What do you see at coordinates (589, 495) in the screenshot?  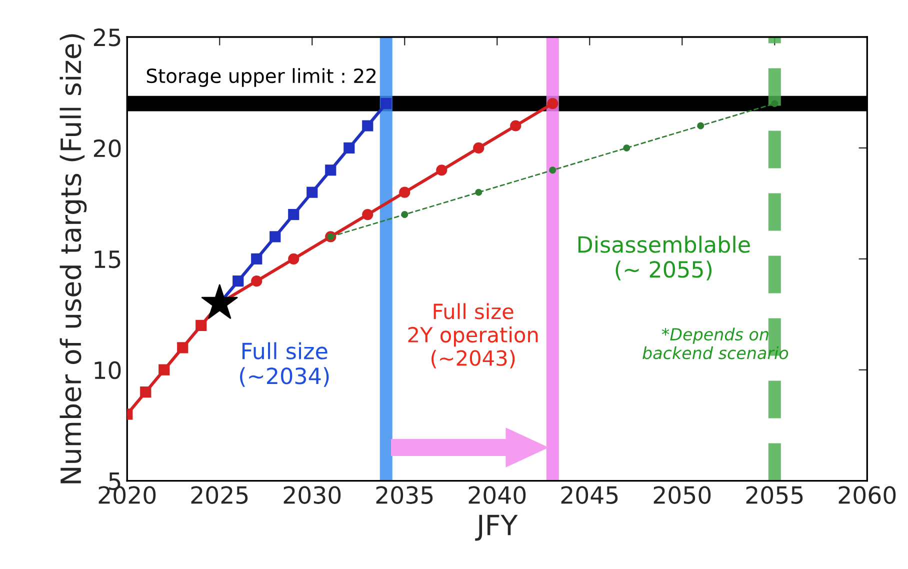 I see `x-tick-label: 2045` at bounding box center [589, 495].